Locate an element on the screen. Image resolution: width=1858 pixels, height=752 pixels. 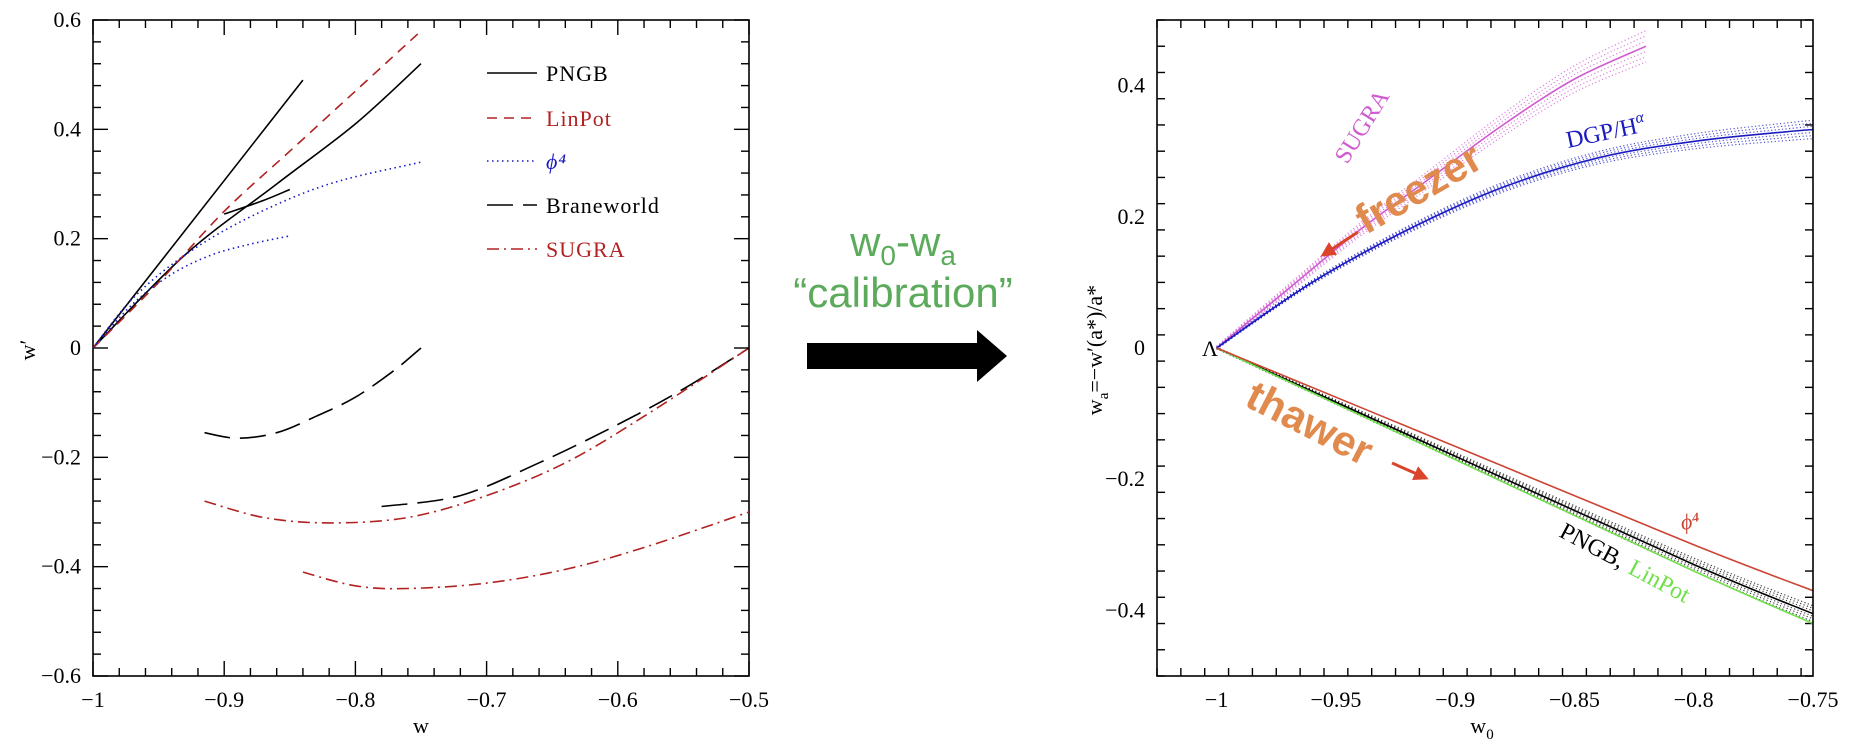
annot-freezer: freezer is located at coordinates (1418, 188).